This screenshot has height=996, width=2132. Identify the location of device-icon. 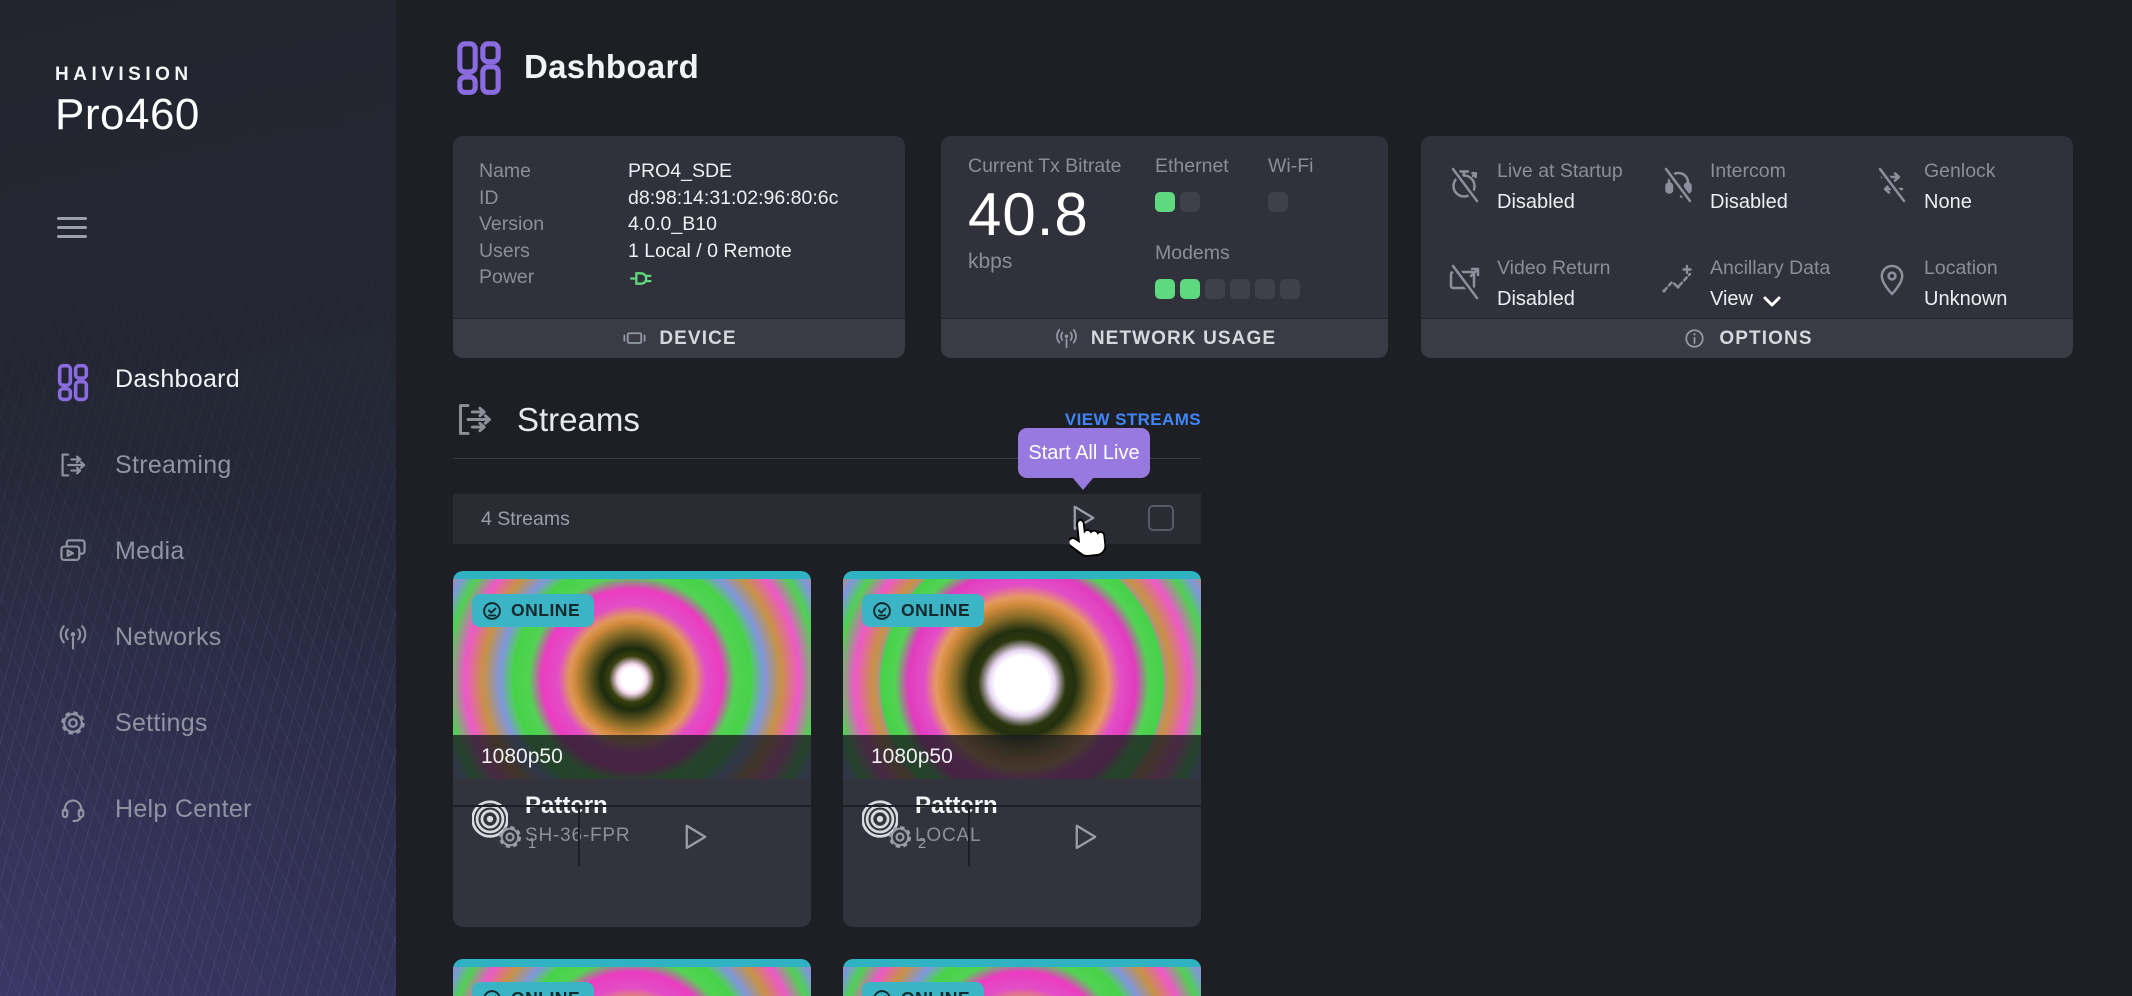
(634, 338).